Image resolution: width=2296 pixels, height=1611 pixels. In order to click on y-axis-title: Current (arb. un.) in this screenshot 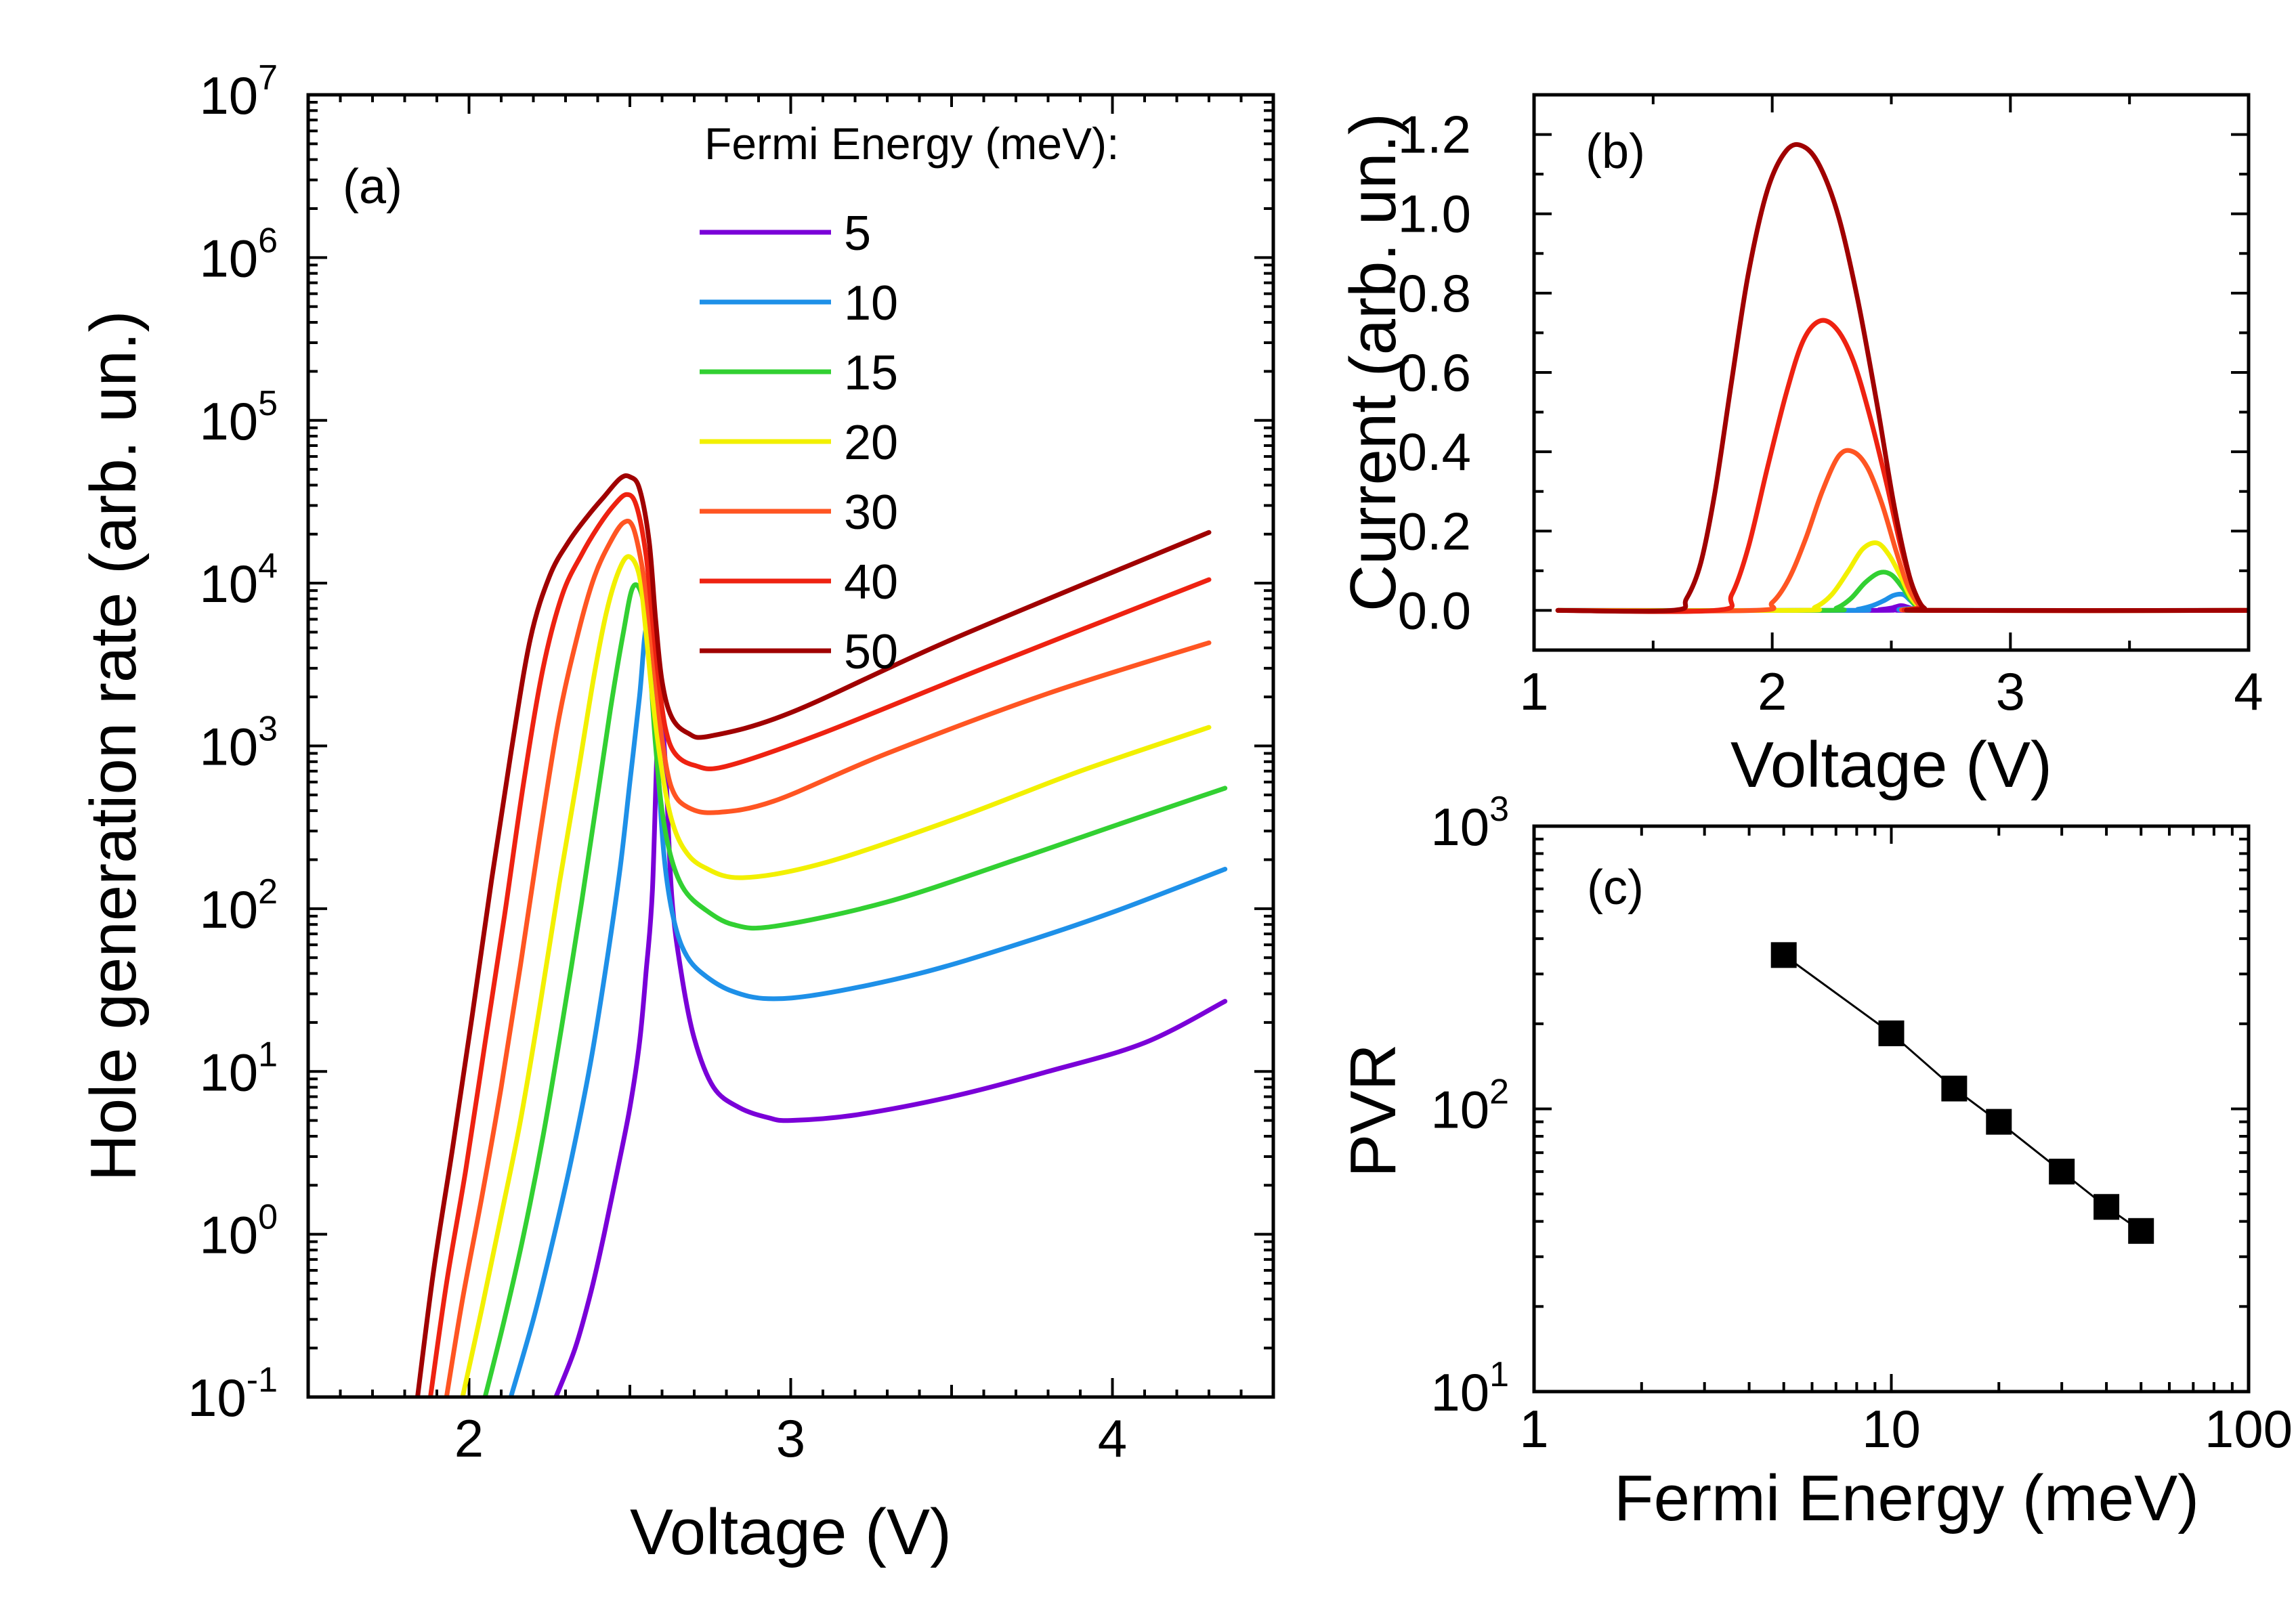, I will do `click(1373, 362)`.